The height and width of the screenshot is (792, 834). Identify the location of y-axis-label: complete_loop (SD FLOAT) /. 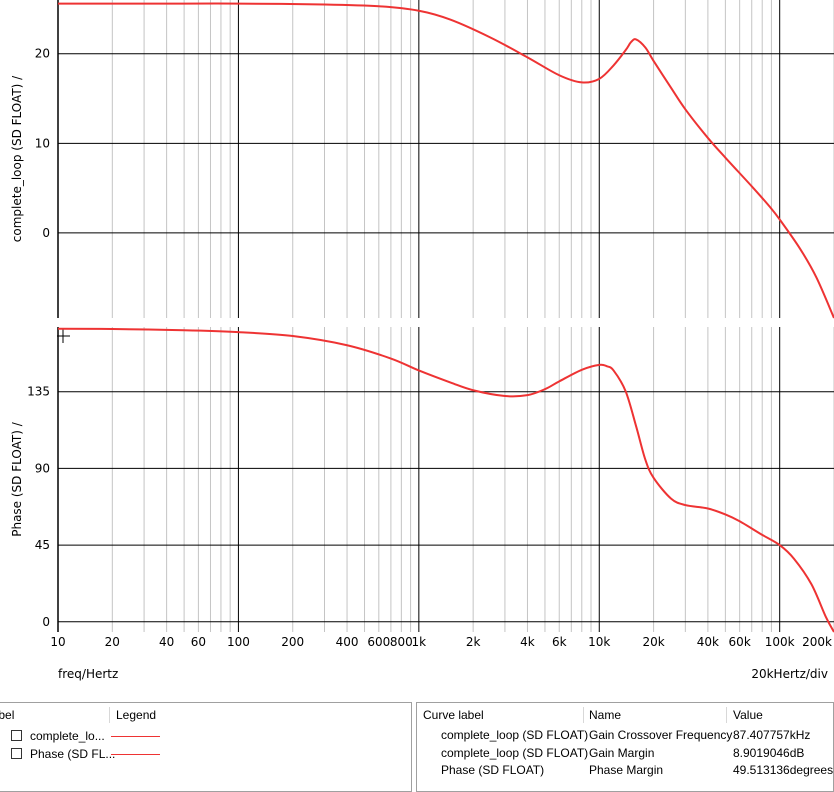
(17, 158).